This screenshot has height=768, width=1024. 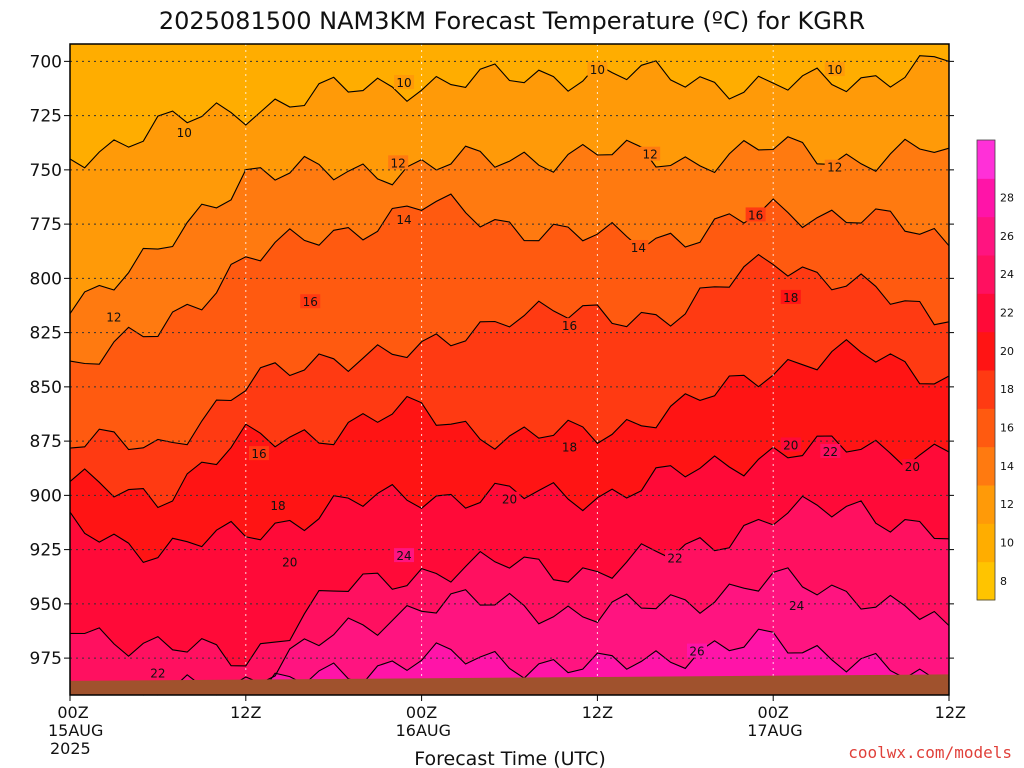 What do you see at coordinates (509, 758) in the screenshot?
I see `x-axis-title: Forecast Time (UTC)` at bounding box center [509, 758].